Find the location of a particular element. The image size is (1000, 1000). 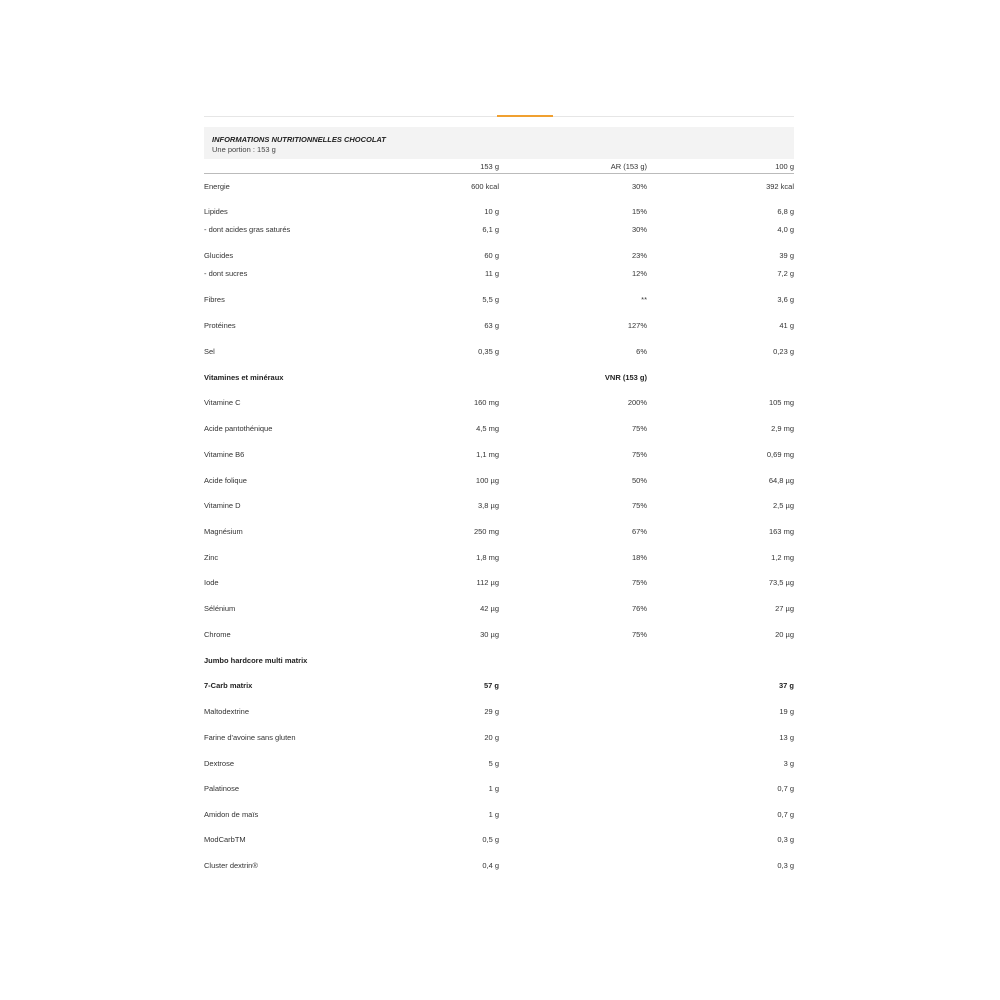

value-100g: 0,23 g is located at coordinates (783, 351).